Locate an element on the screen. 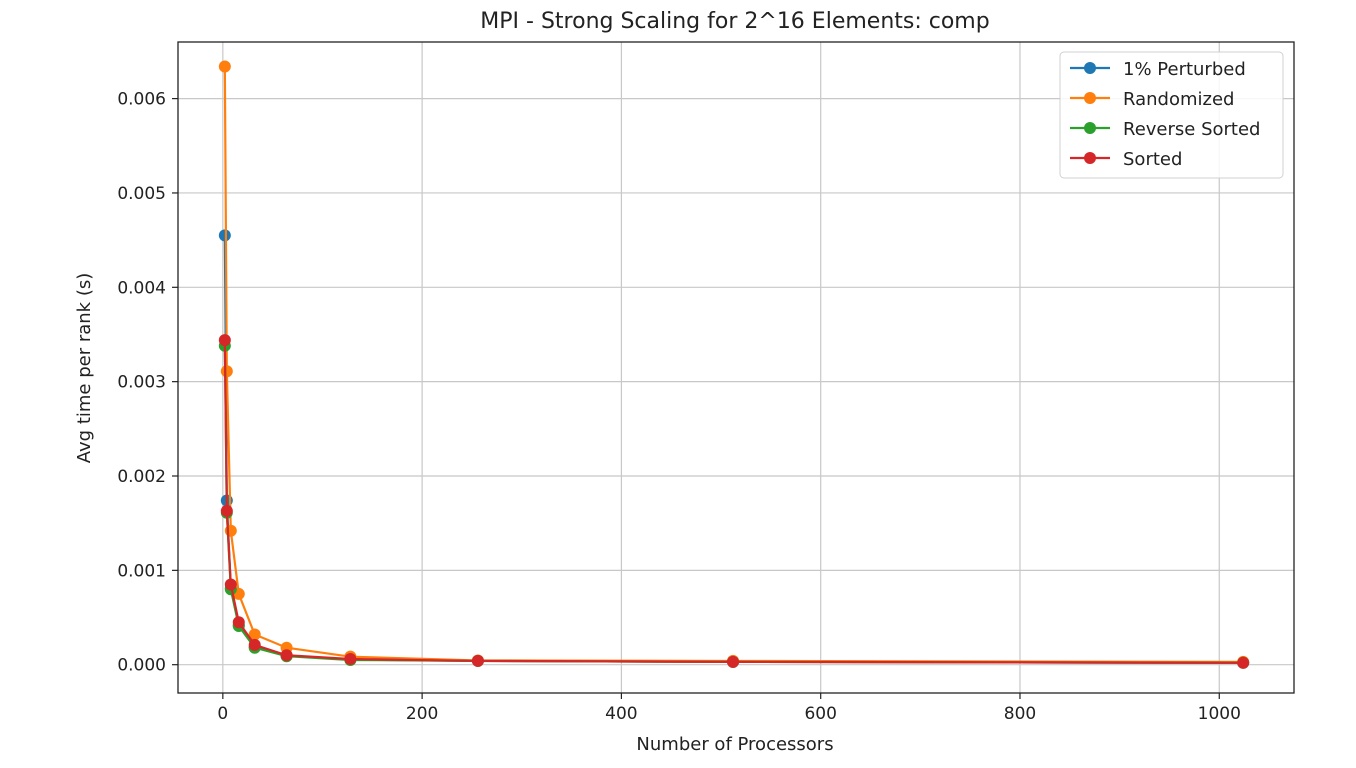 The height and width of the screenshot is (768, 1356). y-axis-label: Avg time per rank (s) is located at coordinates (84, 368).